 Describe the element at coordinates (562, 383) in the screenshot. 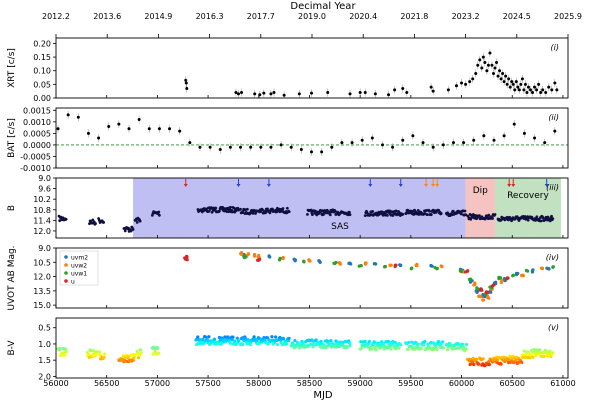

I see `bottom-tick-label: 61000` at that location.